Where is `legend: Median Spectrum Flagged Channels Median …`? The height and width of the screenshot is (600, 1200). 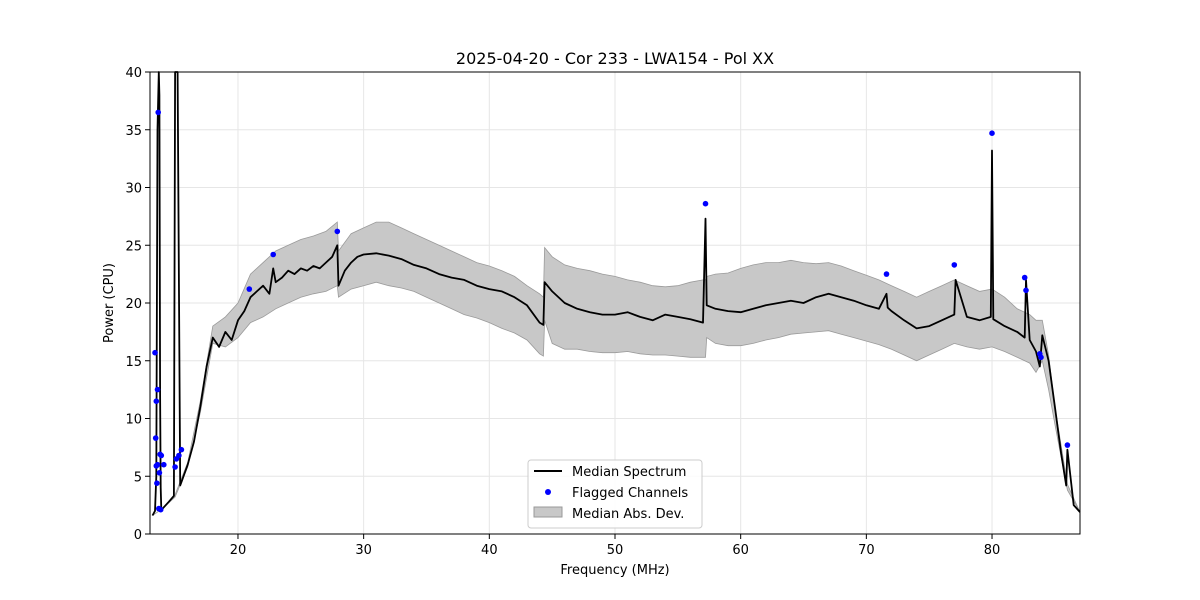 legend: Median Spectrum Flagged Channels Median … is located at coordinates (615, 494).